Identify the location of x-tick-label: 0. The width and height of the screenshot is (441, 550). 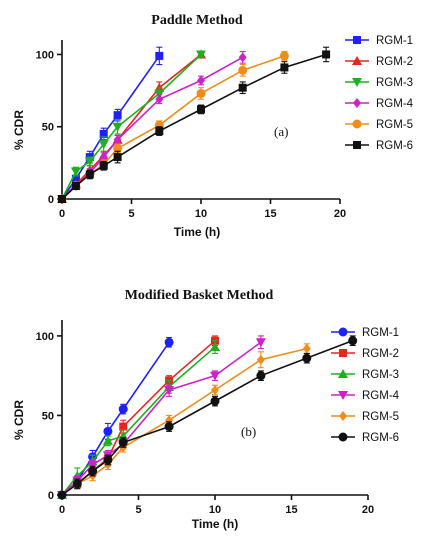
(62, 214).